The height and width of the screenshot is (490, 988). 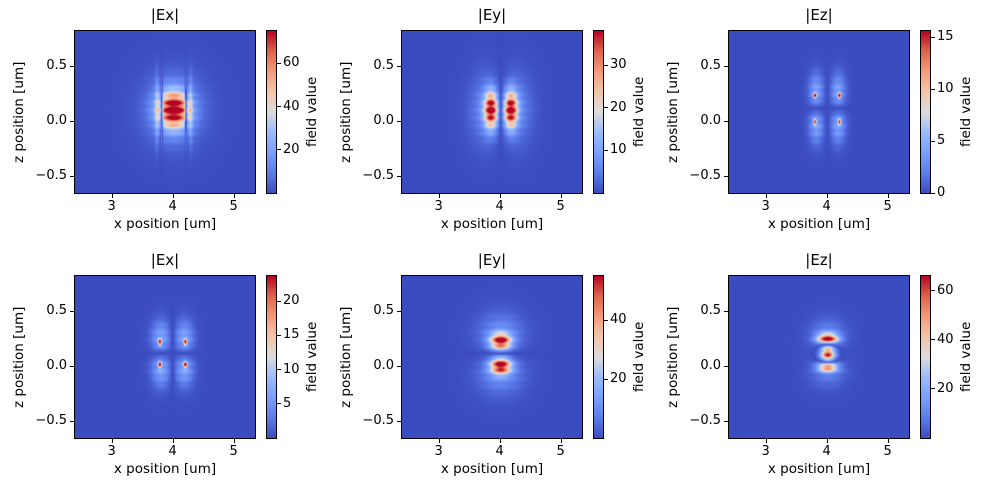 I want to click on plot-title: |Ey|, so click(x=492, y=260).